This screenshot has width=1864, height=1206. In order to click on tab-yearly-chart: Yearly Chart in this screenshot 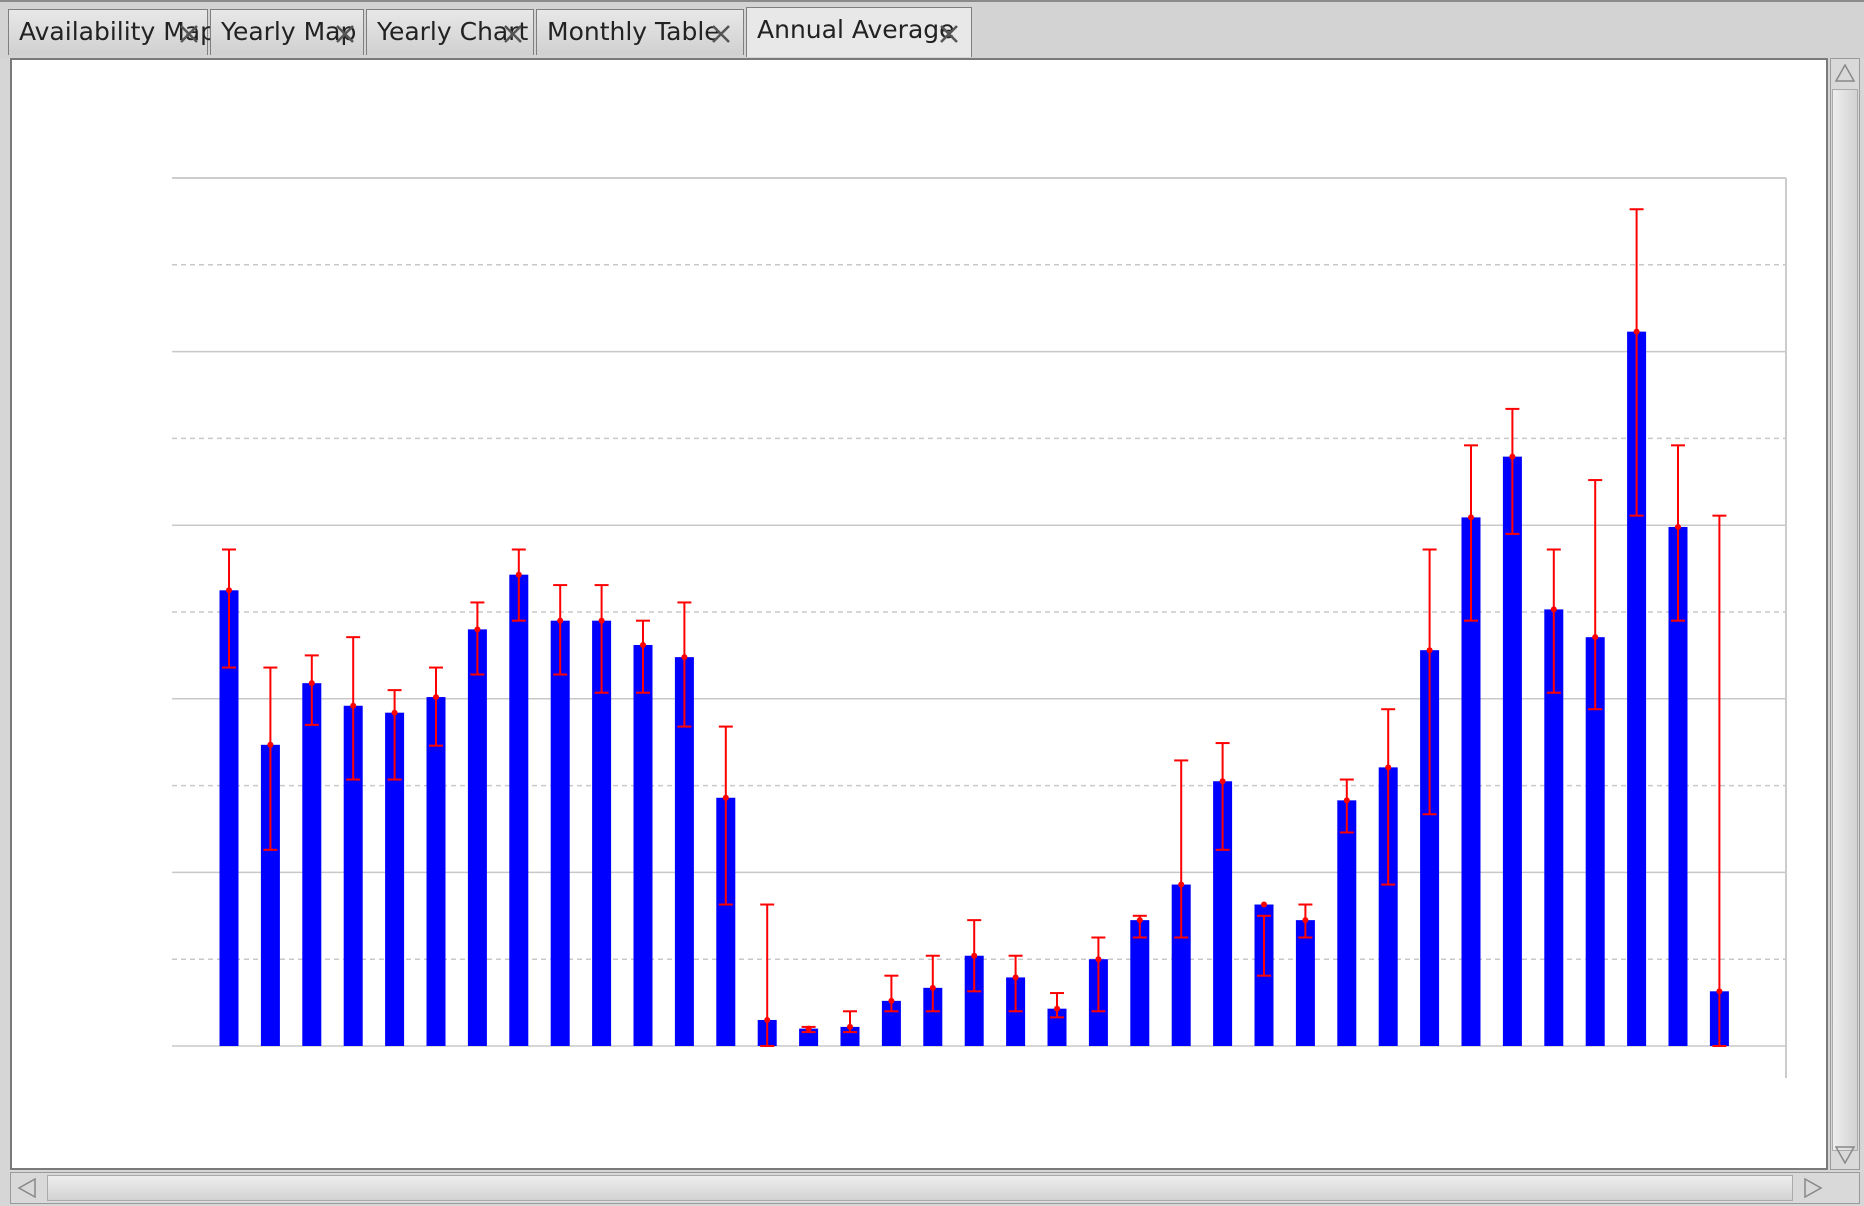, I will do `click(450, 32)`.